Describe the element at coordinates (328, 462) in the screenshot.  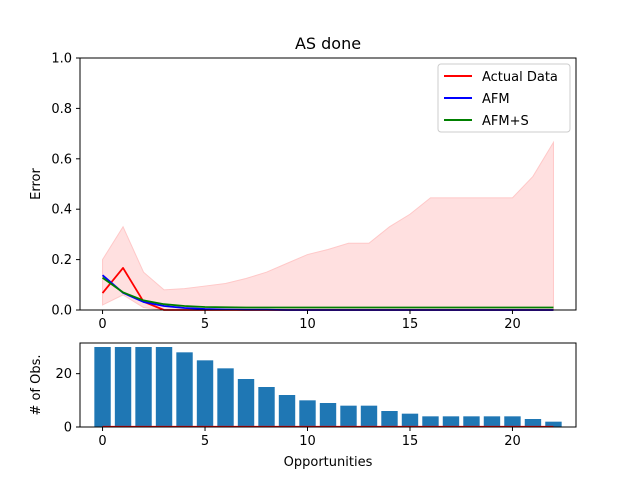
I see `x-axis-label: Opportunities` at that location.